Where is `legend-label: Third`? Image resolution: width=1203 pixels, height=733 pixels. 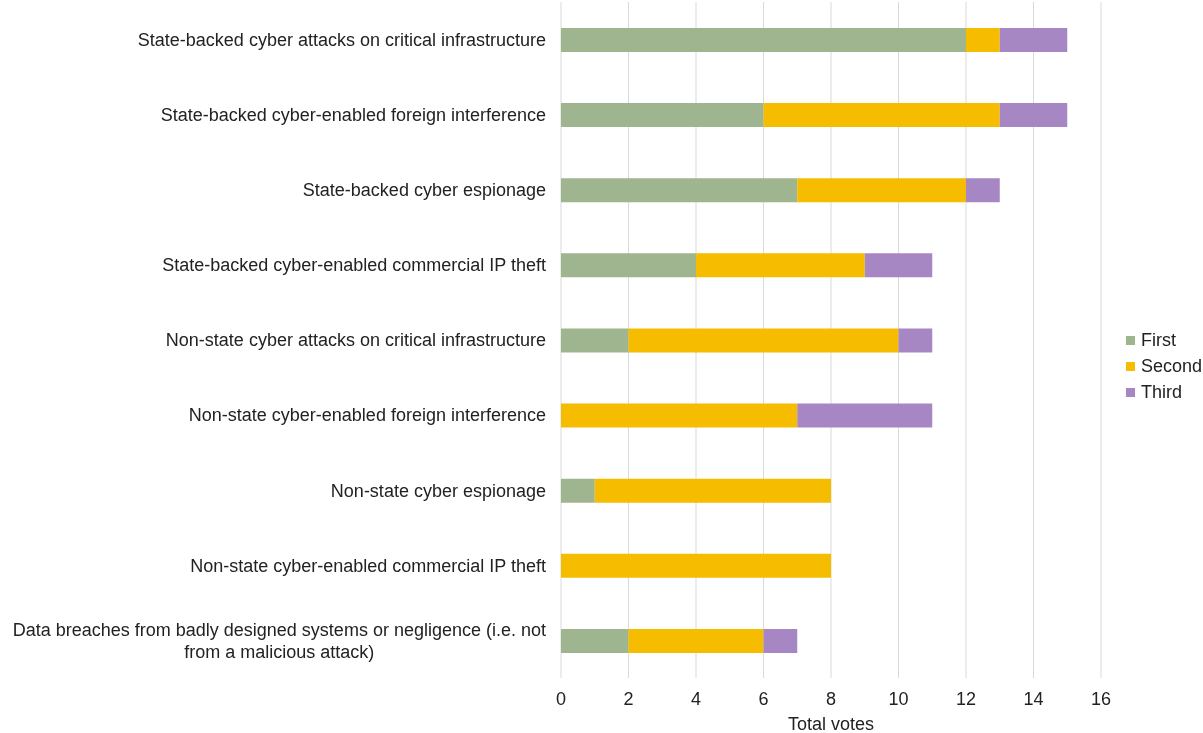
legend-label: Third is located at coordinates (1162, 392).